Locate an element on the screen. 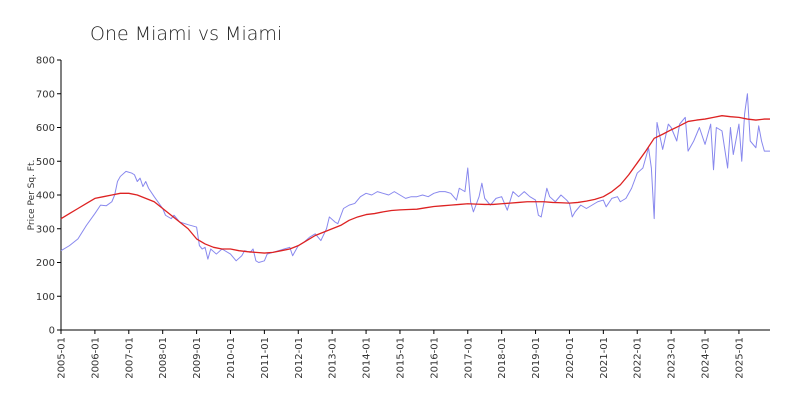 Image resolution: width=800 pixels, height=400 pixels. x-tick-label: 2008-01 is located at coordinates (163, 358).